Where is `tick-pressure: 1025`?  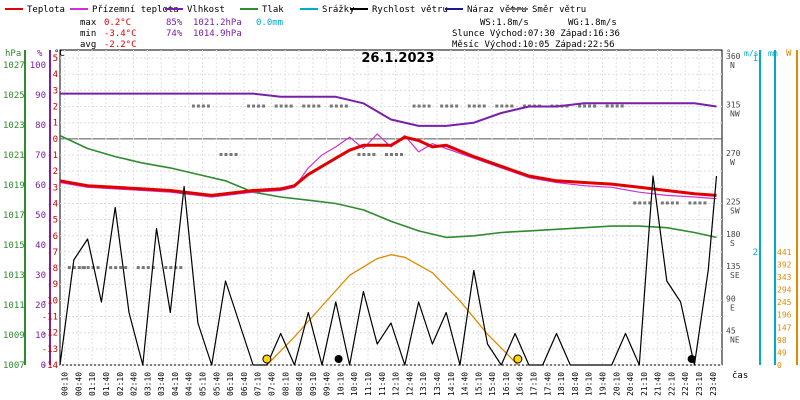
tick-pressure: 1025 is located at coordinates (14, 96).